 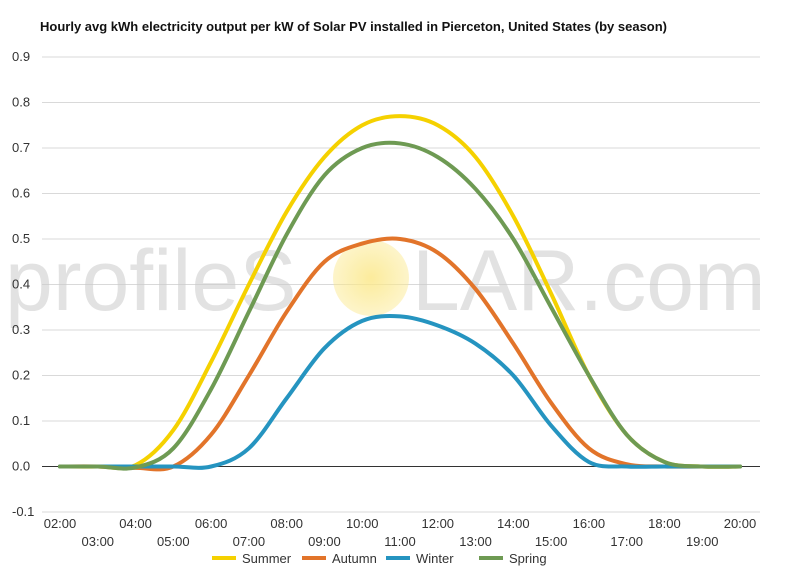 What do you see at coordinates (21, 466) in the screenshot?
I see `y-tick-label: 0.0` at bounding box center [21, 466].